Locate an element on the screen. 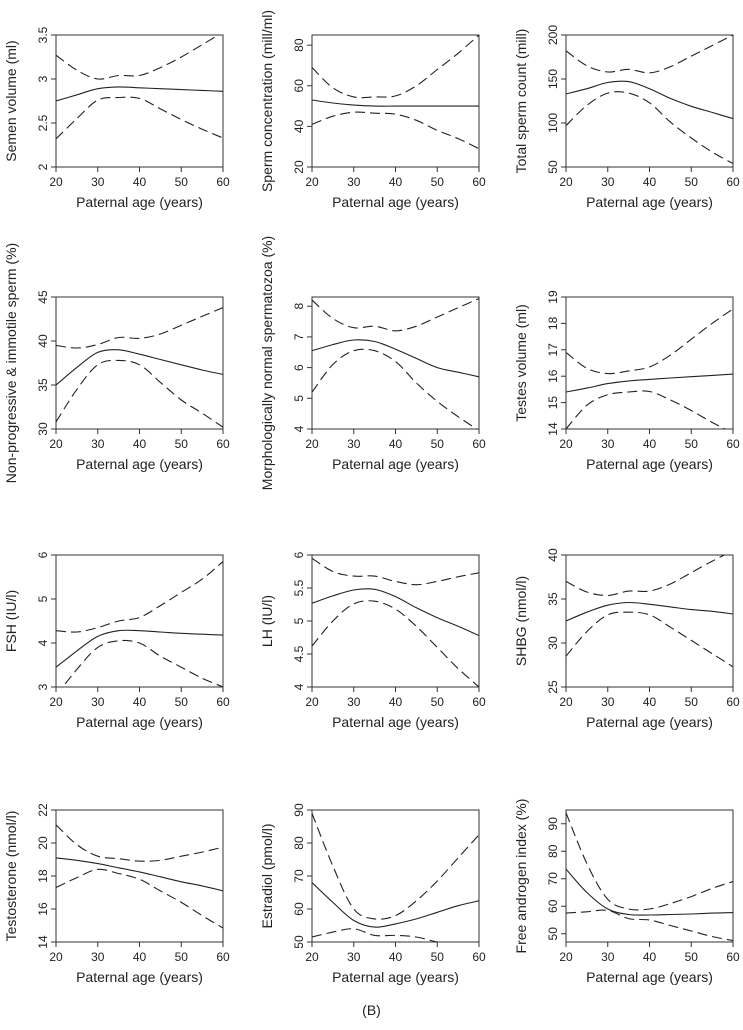 Image resolution: width=743 pixels, height=1030 pixels. y-tick-label: 5 is located at coordinates (43, 598).